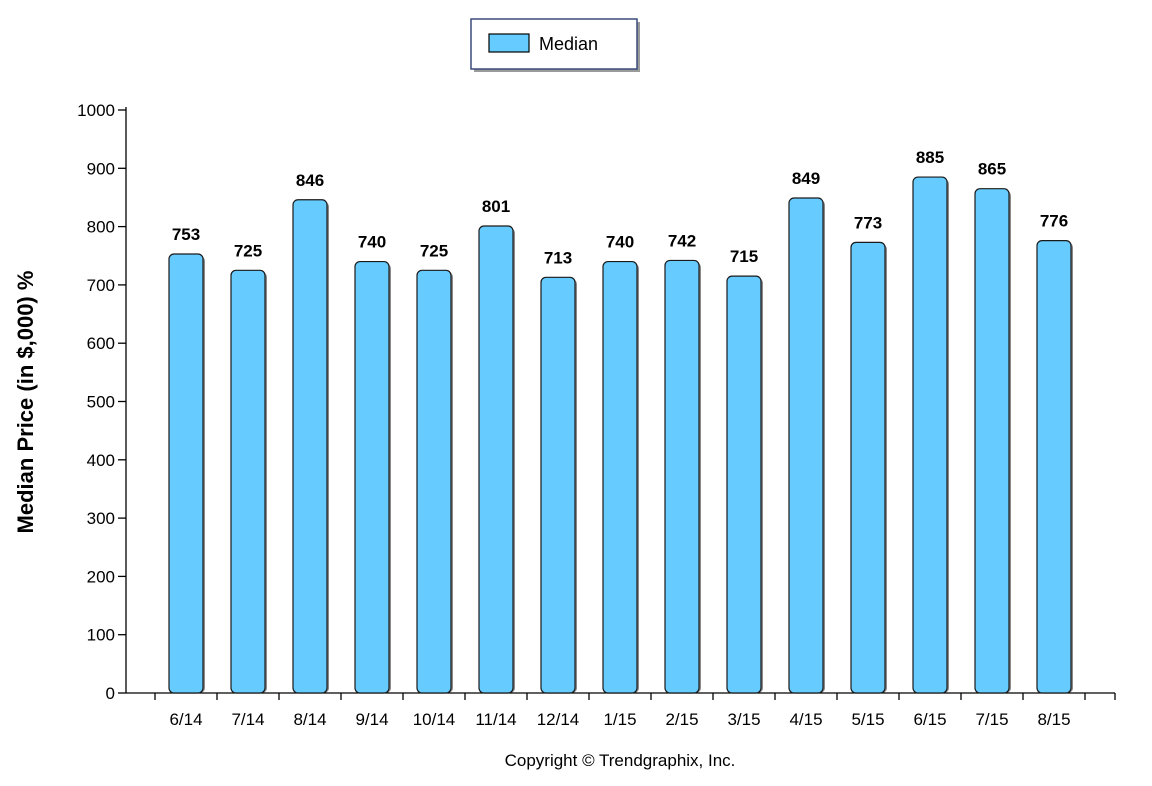 The width and height of the screenshot is (1152, 786). Describe the element at coordinates (434, 719) in the screenshot. I see `x-tick-label: 10/14` at that location.